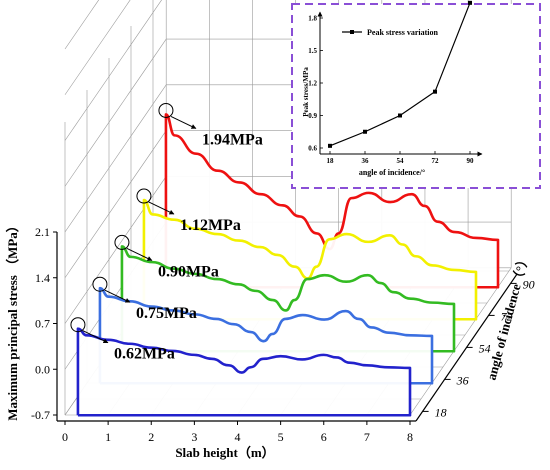 This screenshot has height=470, width=550. What do you see at coordinates (312, 19) in the screenshot?
I see `inset-y-tick-label: 1.8` at bounding box center [312, 19].